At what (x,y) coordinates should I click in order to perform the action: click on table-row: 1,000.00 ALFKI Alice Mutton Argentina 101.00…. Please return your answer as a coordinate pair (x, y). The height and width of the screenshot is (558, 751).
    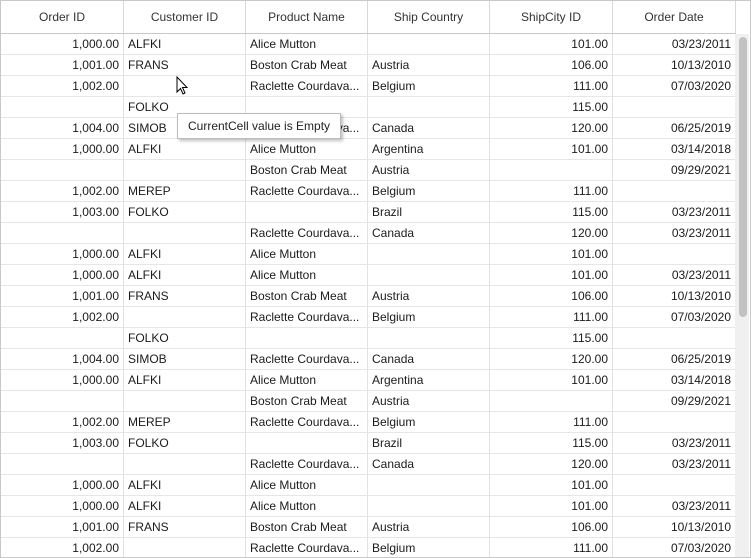
    Looking at the image, I should click on (368, 380).